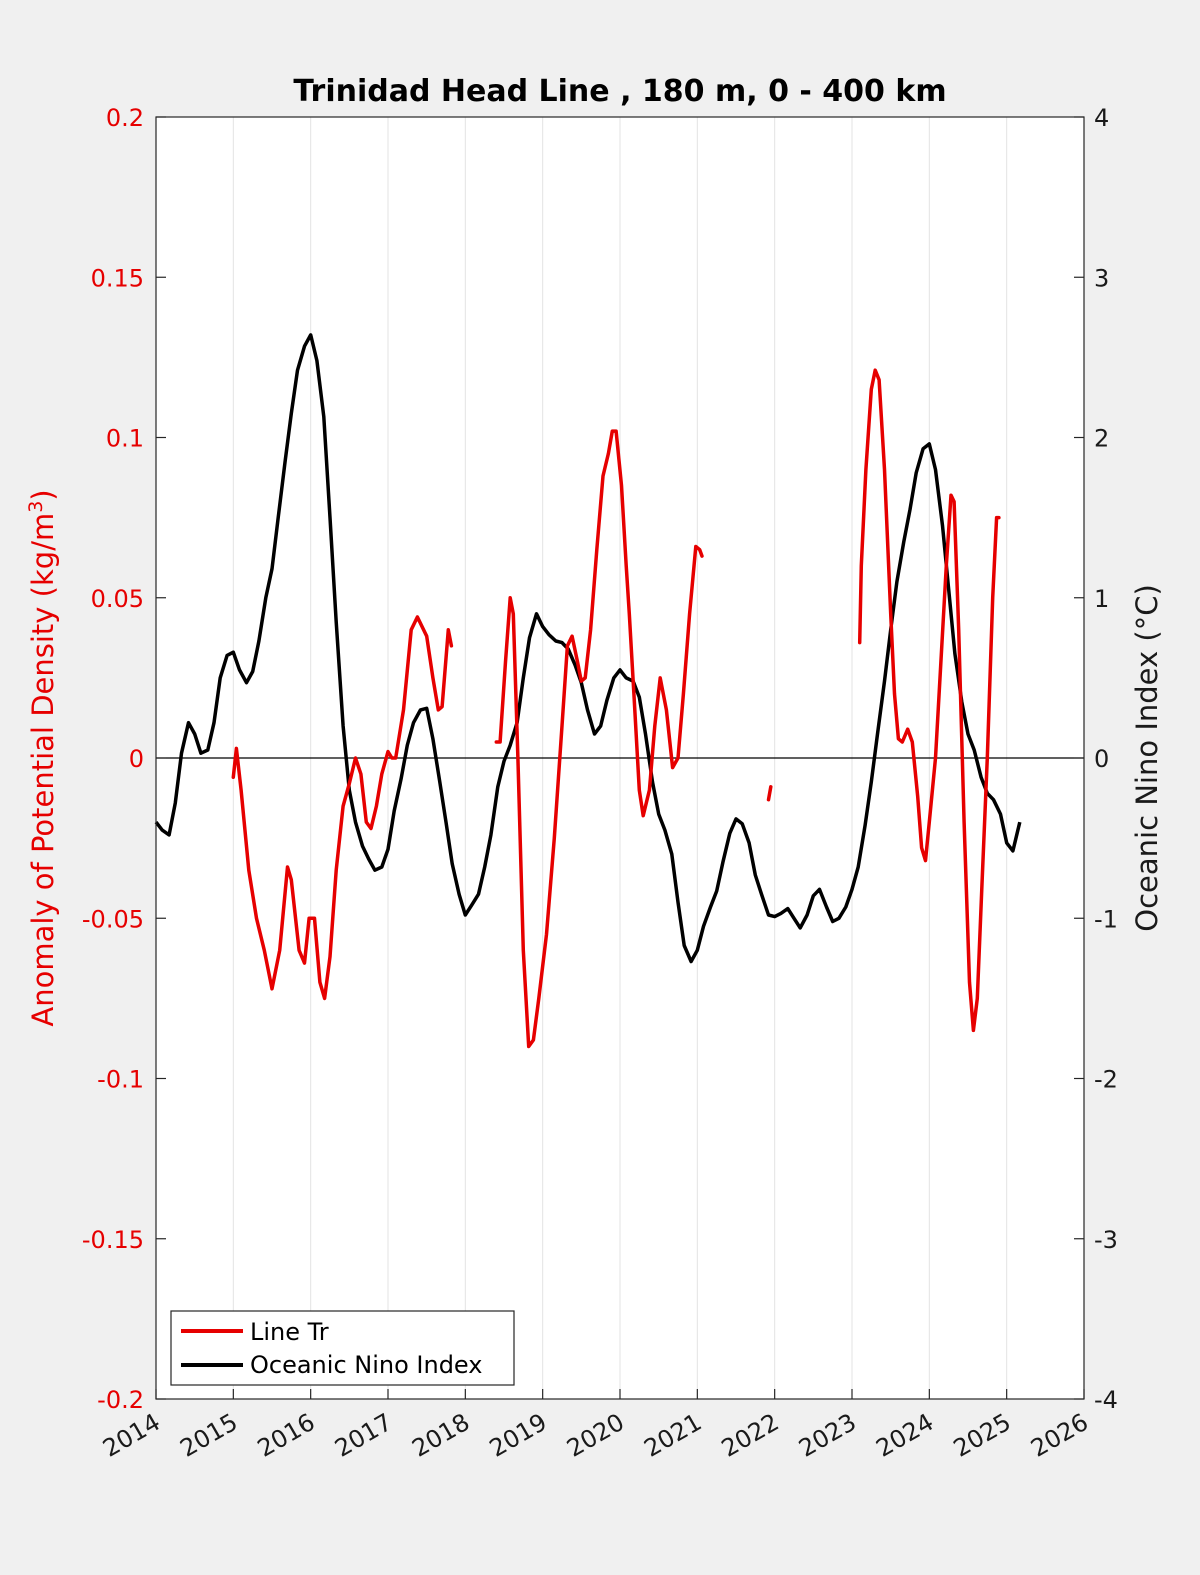 The height and width of the screenshot is (1575, 1200). I want to click on y-left-tick-label: -0.1, so click(120, 1080).